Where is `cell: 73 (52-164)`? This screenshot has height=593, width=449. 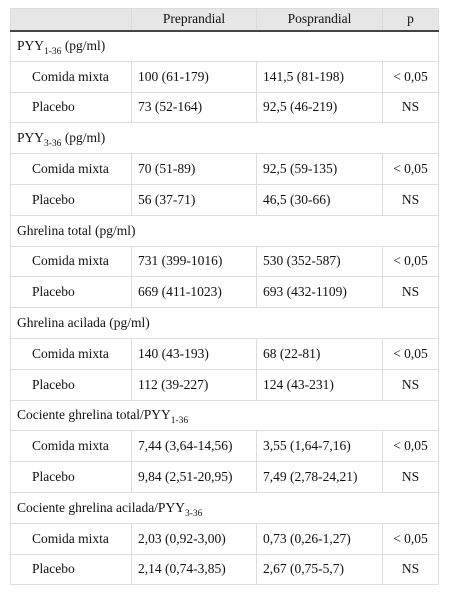 cell: 73 (52-164) is located at coordinates (194, 107).